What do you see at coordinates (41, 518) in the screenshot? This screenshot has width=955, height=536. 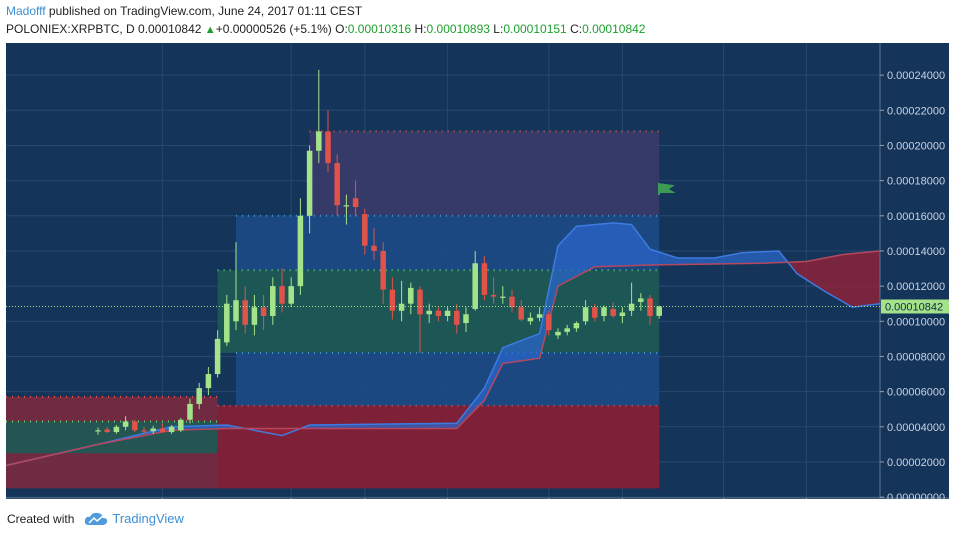 I see `created-with-text: Created with` at bounding box center [41, 518].